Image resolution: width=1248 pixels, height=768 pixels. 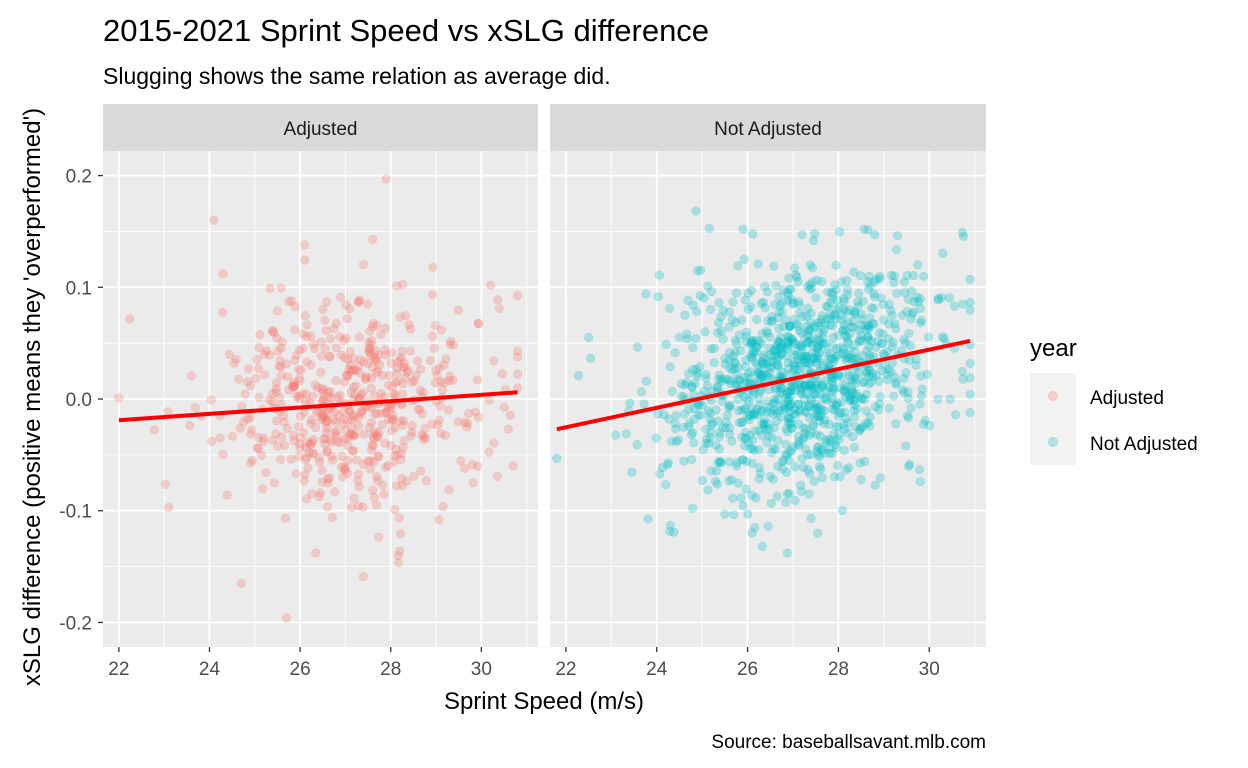 I want to click on legend-label-not-adjusted: Not Adjusted, so click(x=1144, y=444).